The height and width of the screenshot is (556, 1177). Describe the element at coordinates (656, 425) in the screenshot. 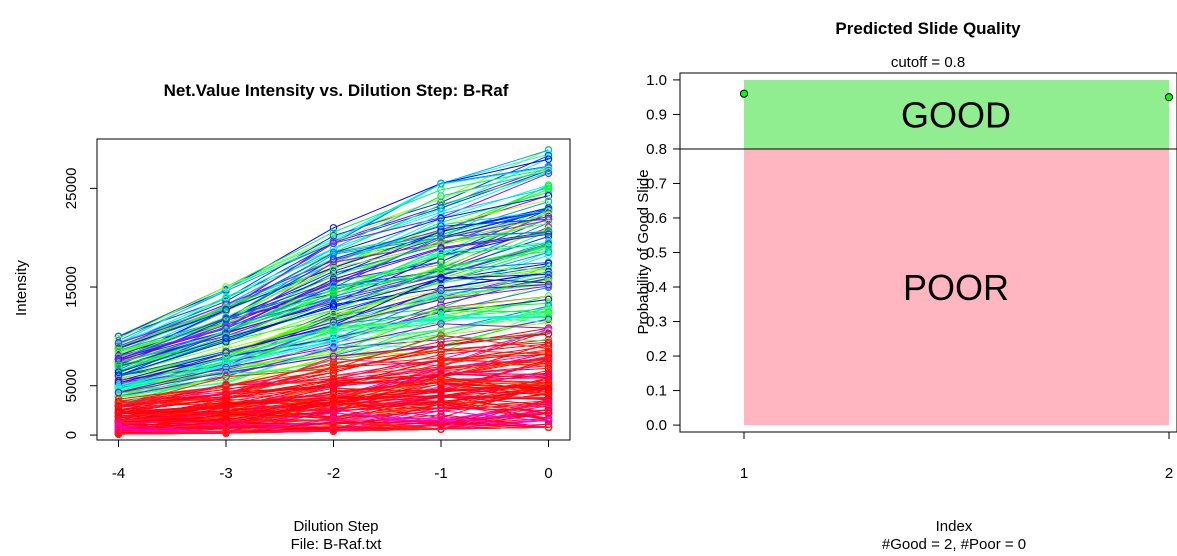

I see `right-y-tick-label: 0.0` at that location.